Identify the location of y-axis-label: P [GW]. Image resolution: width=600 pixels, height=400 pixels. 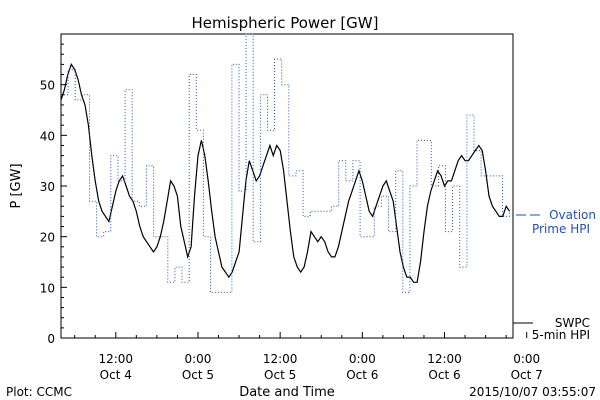
(16, 185).